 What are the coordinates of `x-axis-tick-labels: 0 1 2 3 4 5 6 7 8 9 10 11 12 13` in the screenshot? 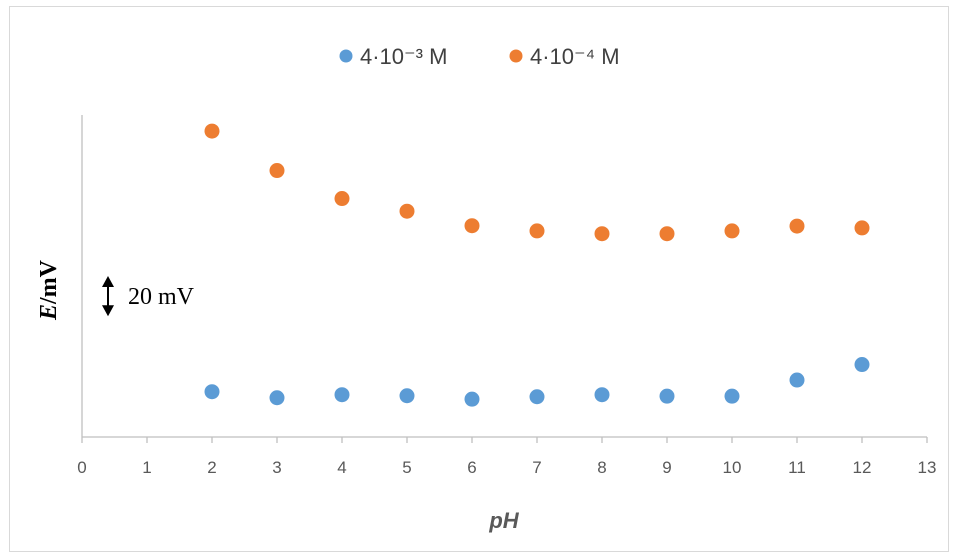 It's located at (506, 467).